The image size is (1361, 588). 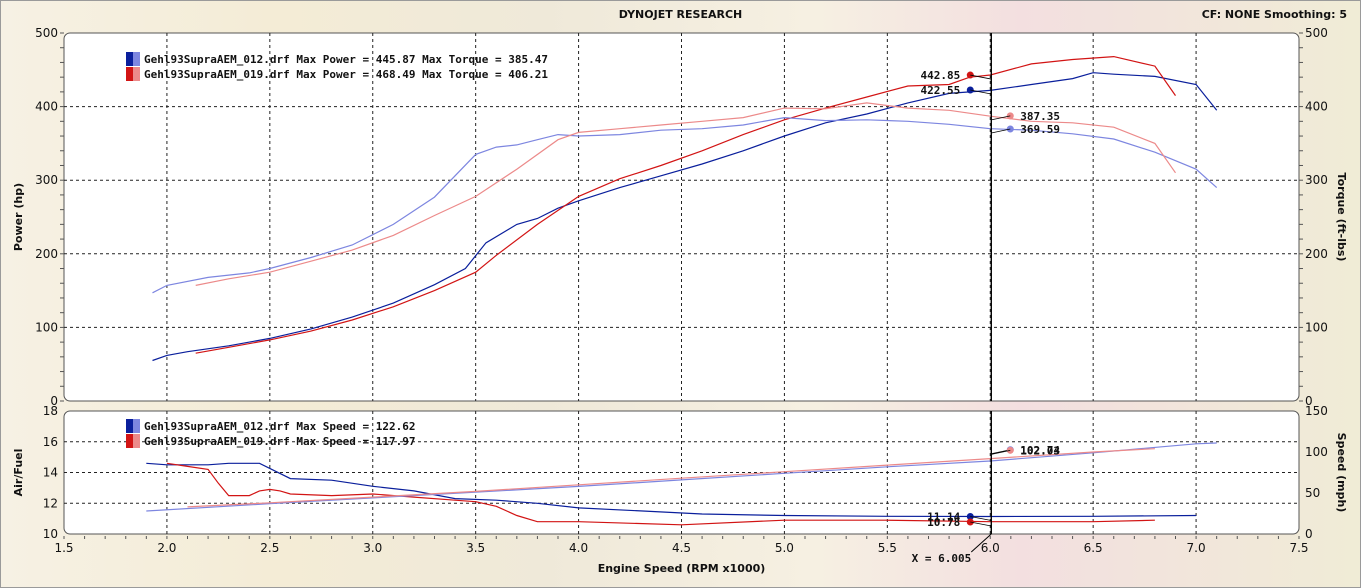 What do you see at coordinates (1040, 129) in the screenshot?
I see `cursor-value-label: 369.59` at bounding box center [1040, 129].